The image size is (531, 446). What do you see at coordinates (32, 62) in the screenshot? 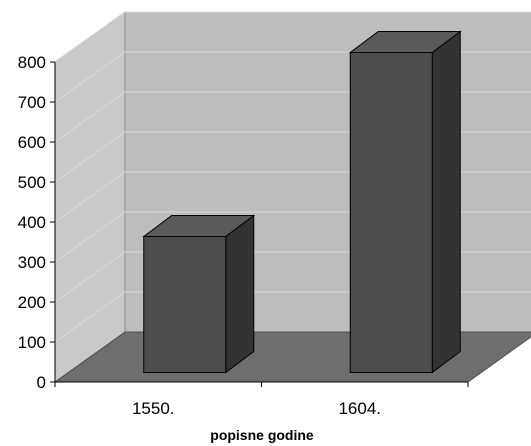
I see `y-tick-label: 800` at bounding box center [32, 62].